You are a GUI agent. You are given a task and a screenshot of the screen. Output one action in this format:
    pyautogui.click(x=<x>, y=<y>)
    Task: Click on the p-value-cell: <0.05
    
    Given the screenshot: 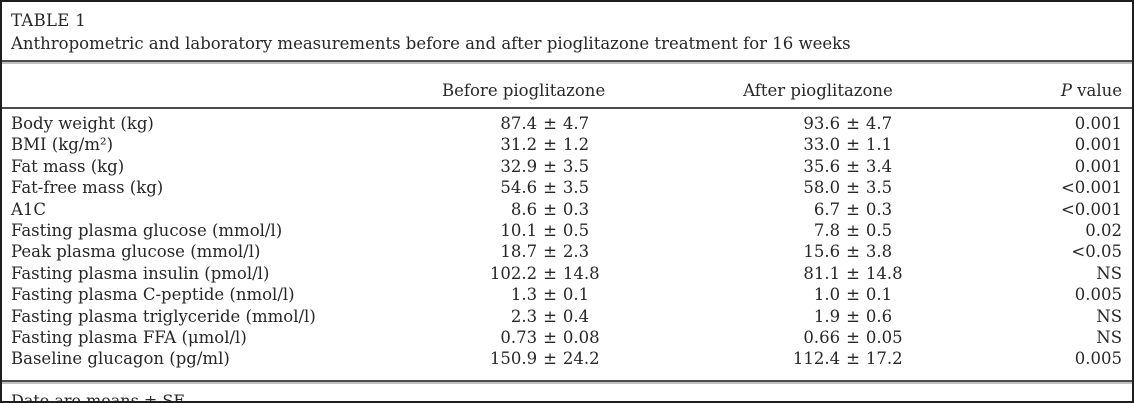 What is the action you would take?
    pyautogui.click(x=1096, y=252)
    